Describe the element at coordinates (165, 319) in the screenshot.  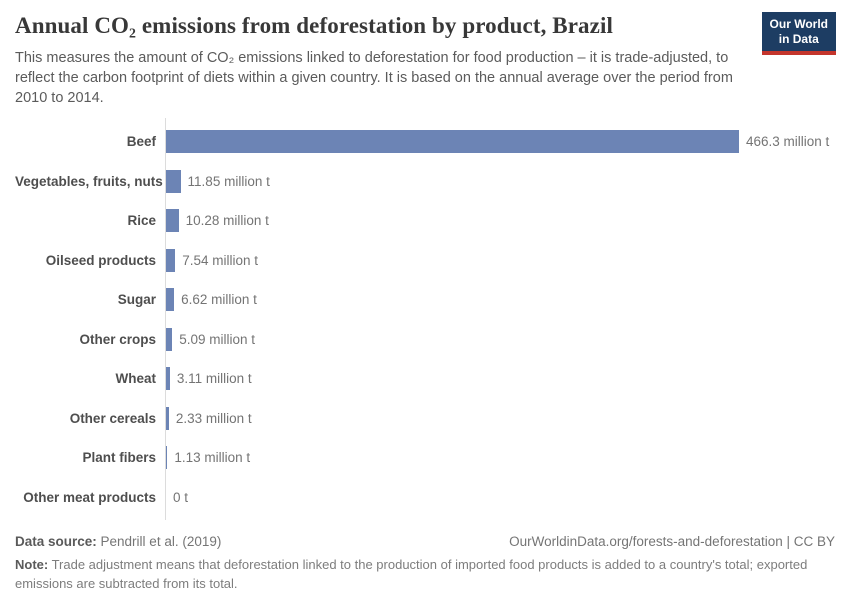
I see `y-axis-line` at that location.